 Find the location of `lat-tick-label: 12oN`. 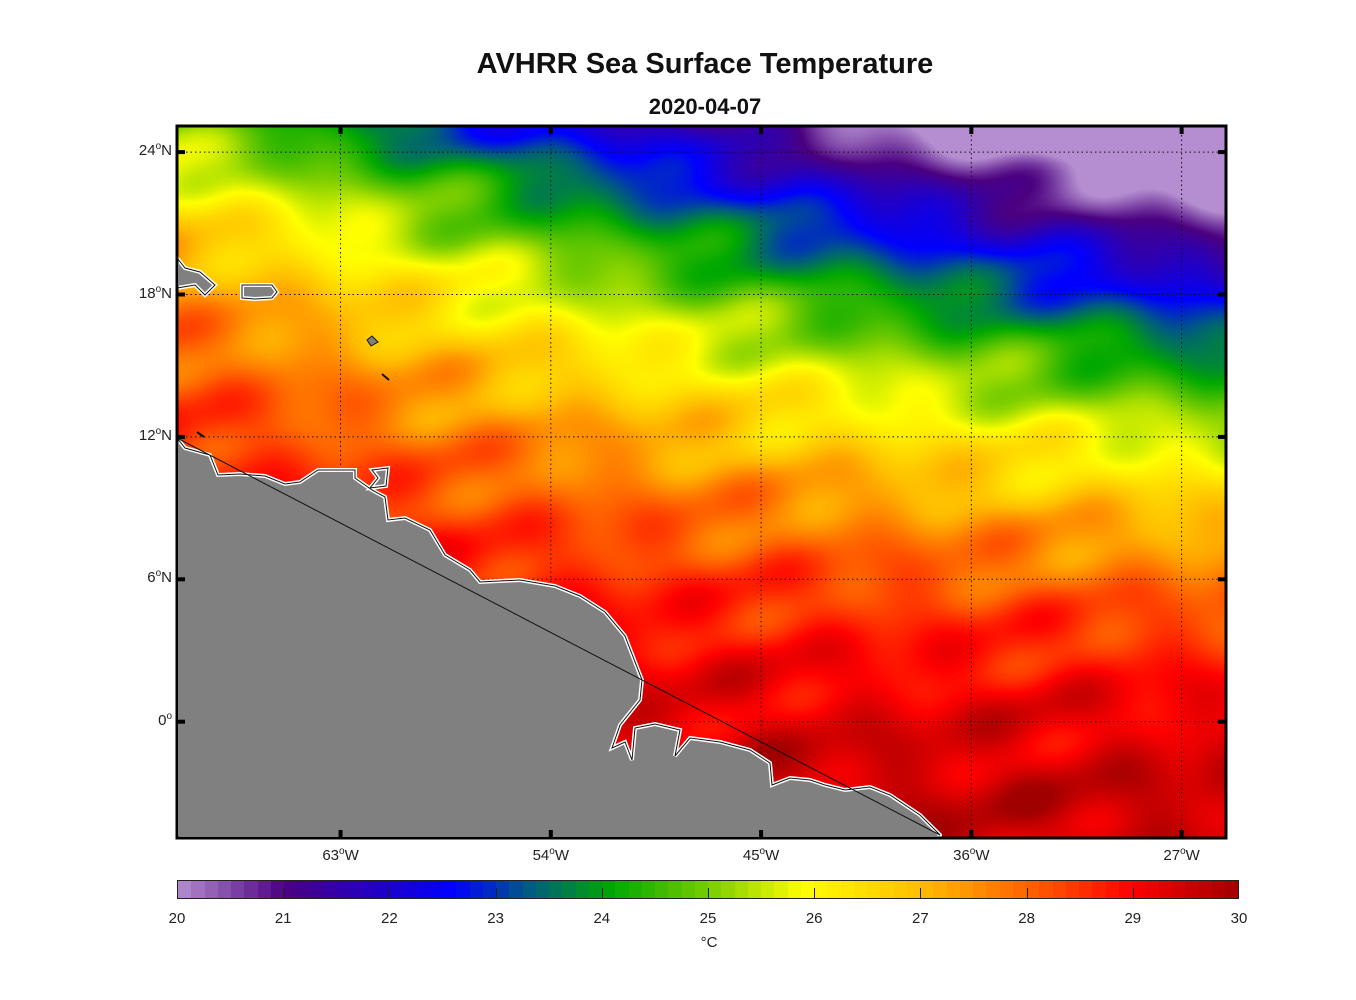

lat-tick-label: 12oN is located at coordinates (155, 434).